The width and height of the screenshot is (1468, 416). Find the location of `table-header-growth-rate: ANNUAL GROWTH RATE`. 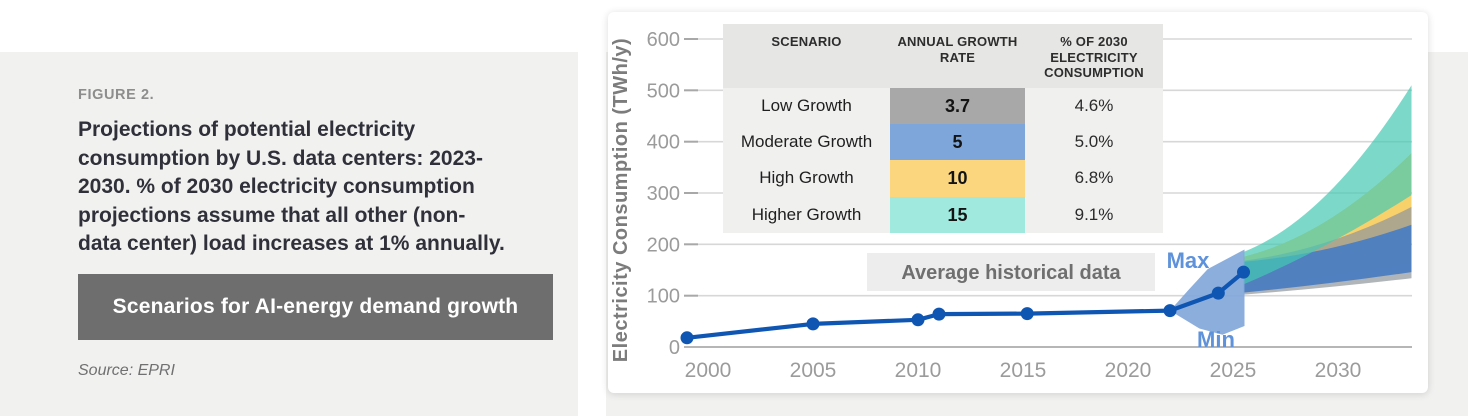

table-header-growth-rate: ANNUAL GROWTH RATE is located at coordinates (957, 56).